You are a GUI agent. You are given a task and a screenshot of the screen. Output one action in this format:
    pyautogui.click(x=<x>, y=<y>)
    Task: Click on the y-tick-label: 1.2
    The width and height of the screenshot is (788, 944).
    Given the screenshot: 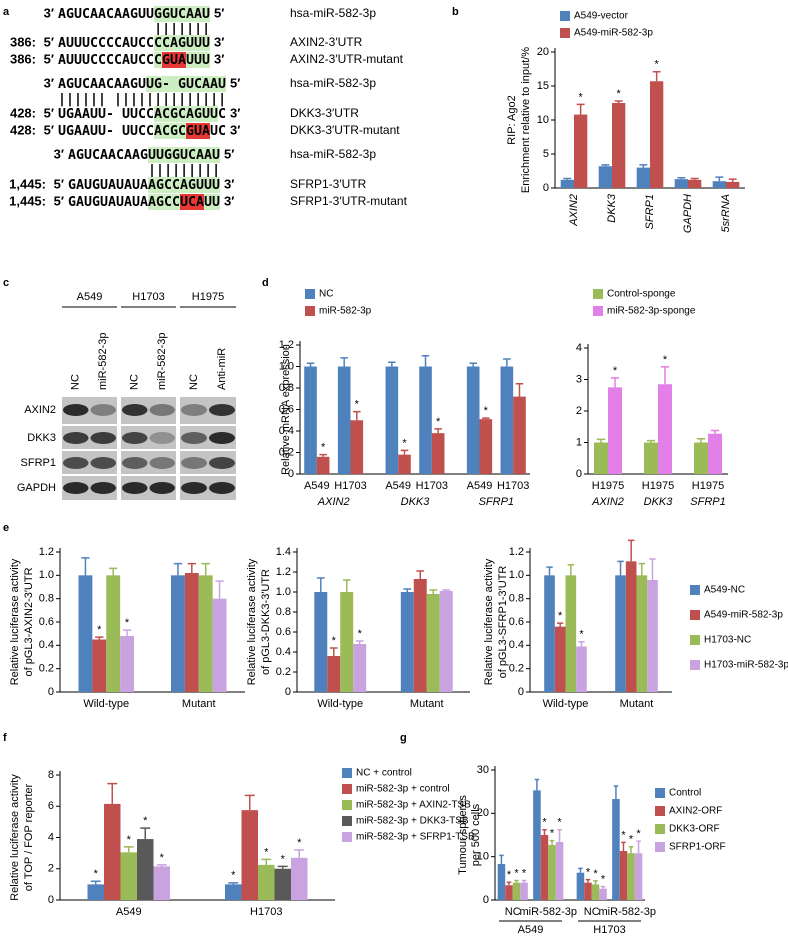 What is the action you would take?
    pyautogui.click(x=286, y=345)
    